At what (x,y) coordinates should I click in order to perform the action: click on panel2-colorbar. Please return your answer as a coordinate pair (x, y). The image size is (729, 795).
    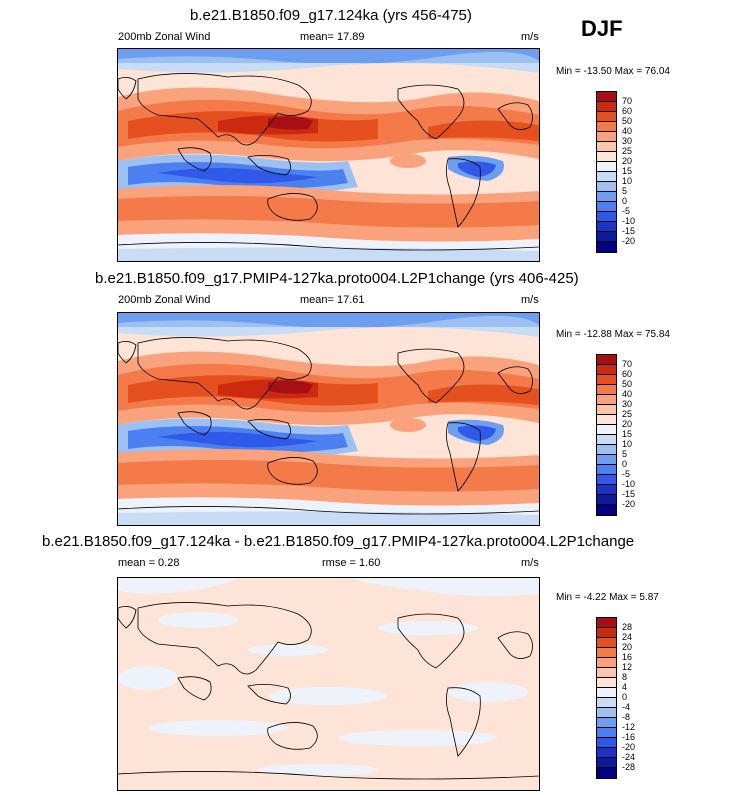
    Looking at the image, I should click on (606, 435).